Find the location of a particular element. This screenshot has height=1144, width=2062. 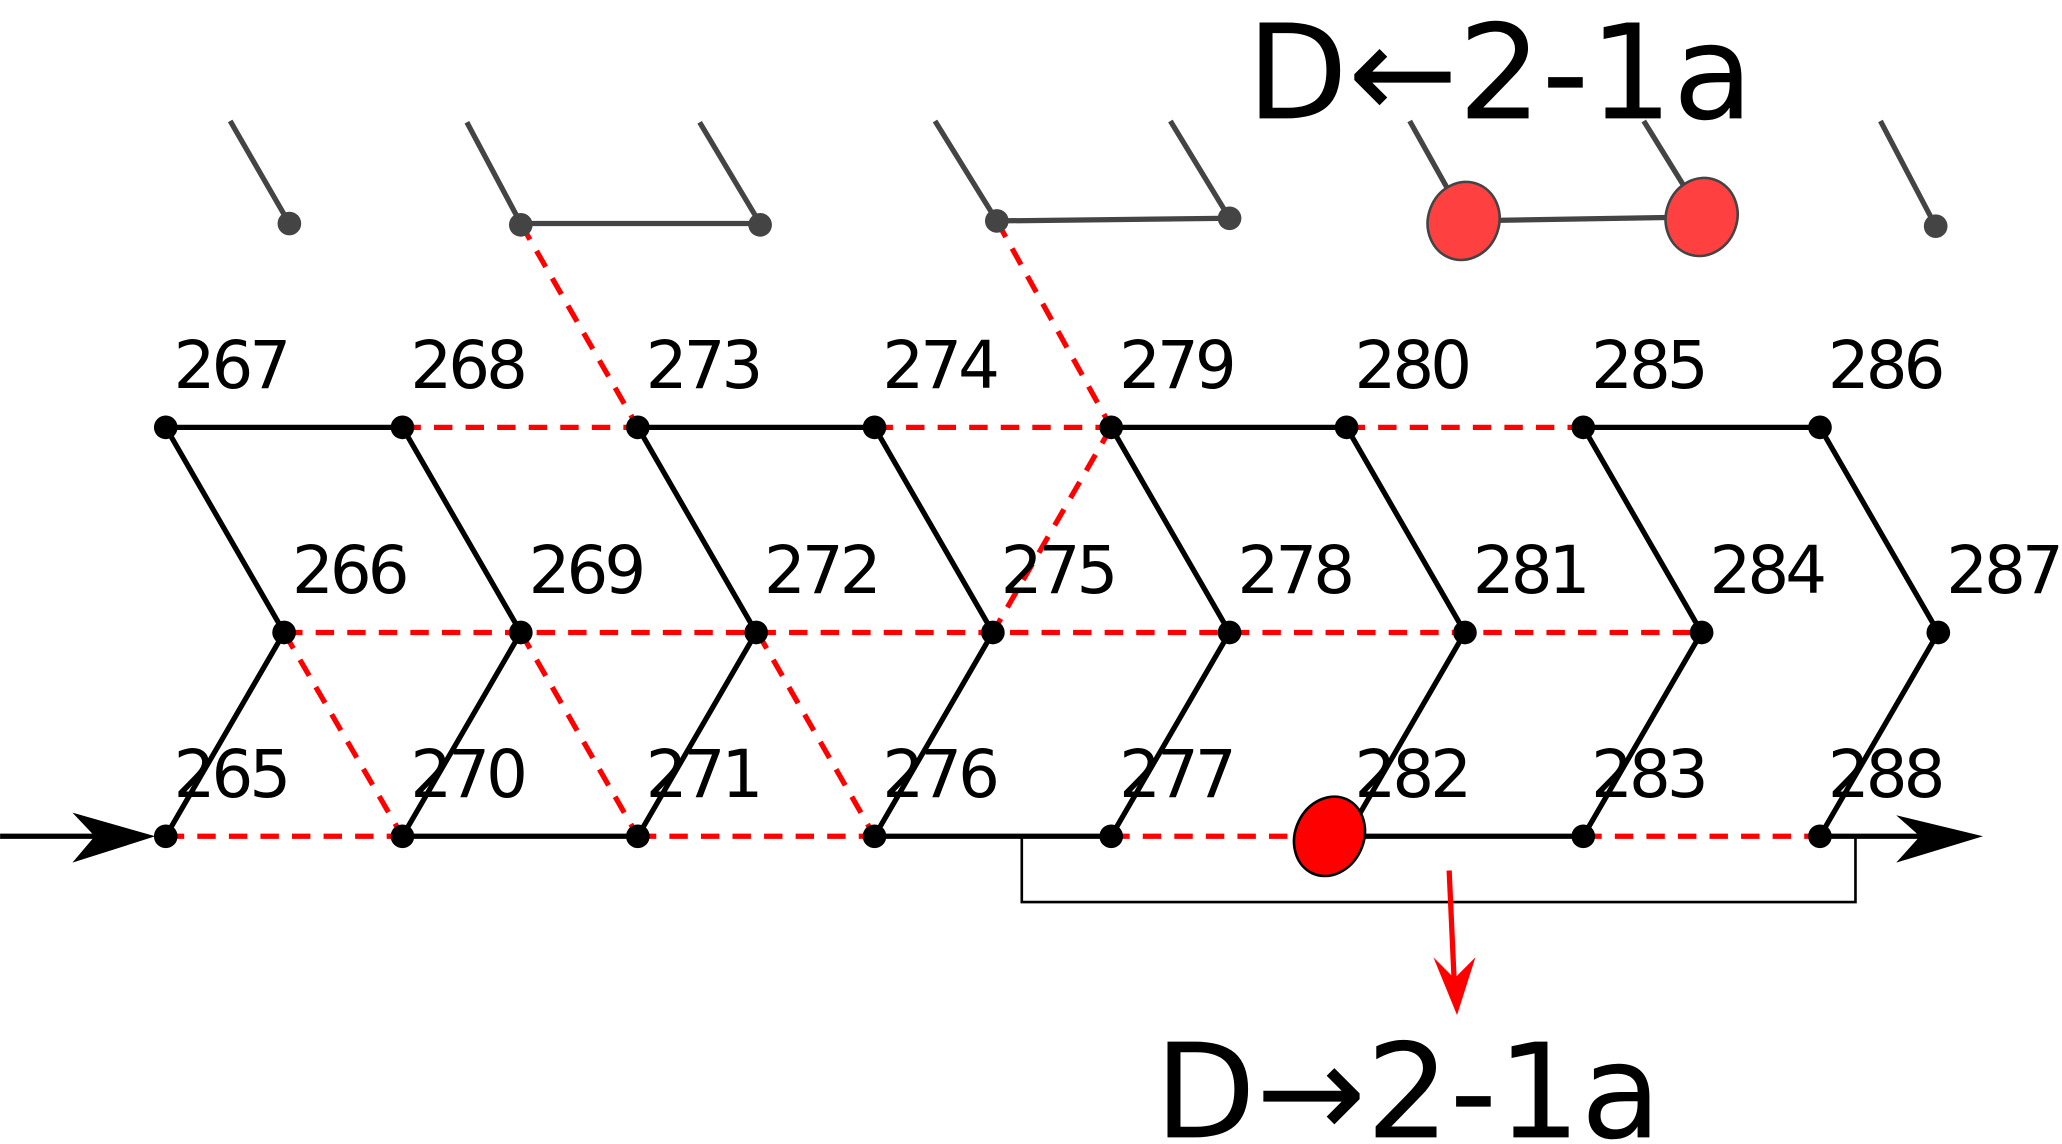

node-label: 281 is located at coordinates (1530, 570).